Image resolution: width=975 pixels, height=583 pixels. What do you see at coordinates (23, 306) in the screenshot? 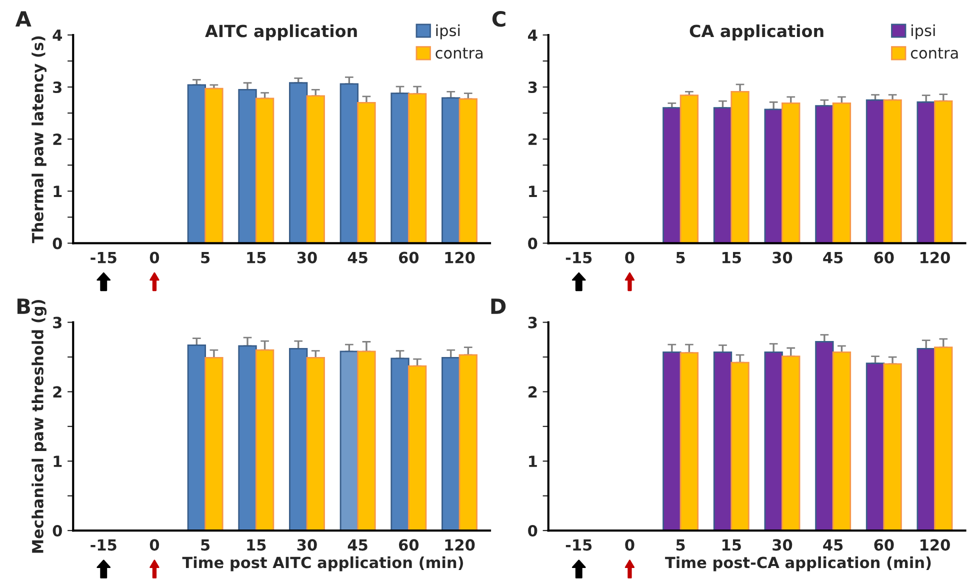
I see `text: B` at bounding box center [23, 306].